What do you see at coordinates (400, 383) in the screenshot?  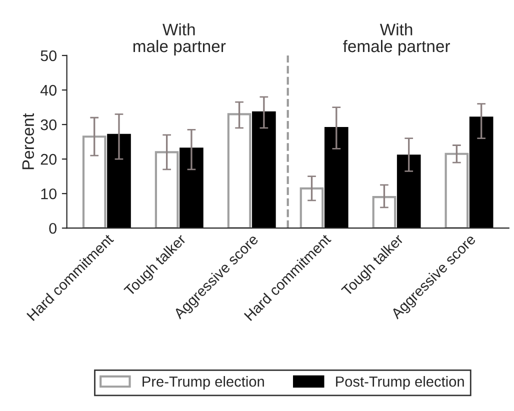 I see `legend-label: Post-Trump election` at bounding box center [400, 383].